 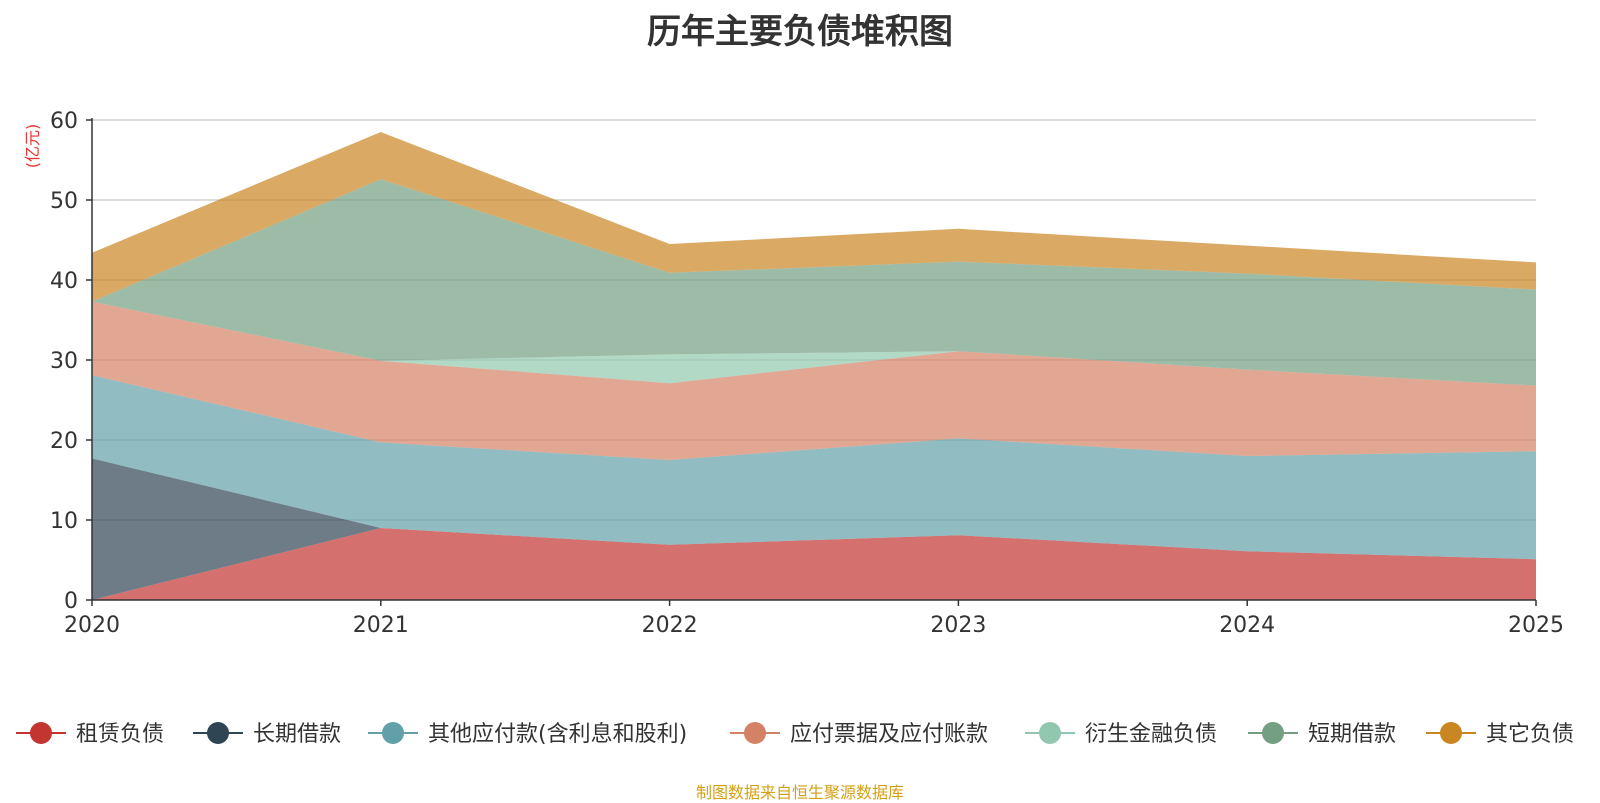 I want to click on x-tick-label: 2024, so click(x=1247, y=625).